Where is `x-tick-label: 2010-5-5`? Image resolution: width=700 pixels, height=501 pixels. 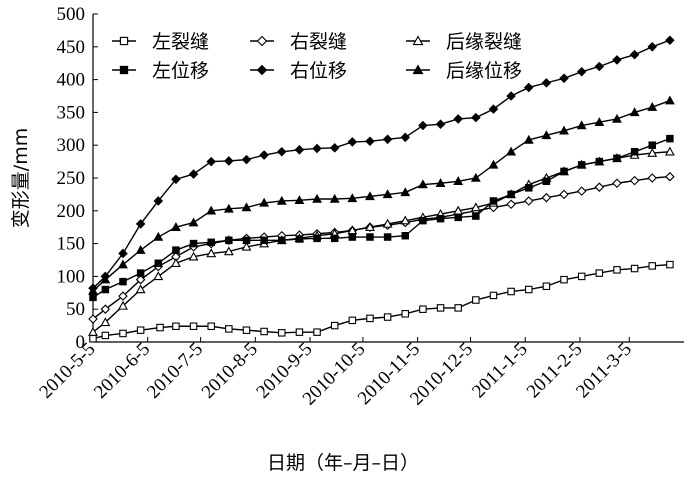 x-tick-label: 2010-5-5 is located at coordinates (67, 371).